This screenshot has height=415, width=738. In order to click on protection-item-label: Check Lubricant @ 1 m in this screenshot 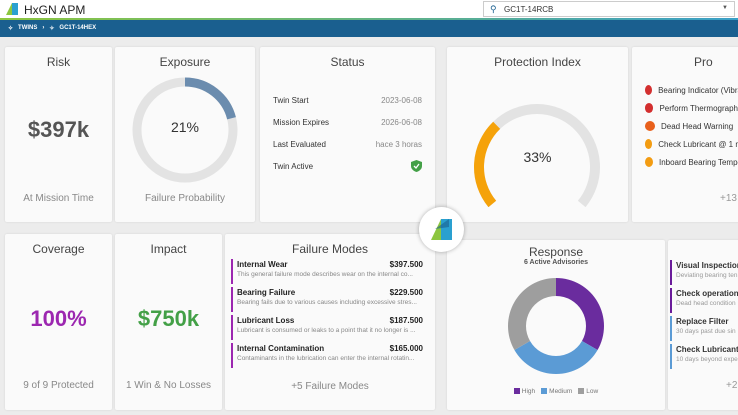, I will do `click(698, 144)`.